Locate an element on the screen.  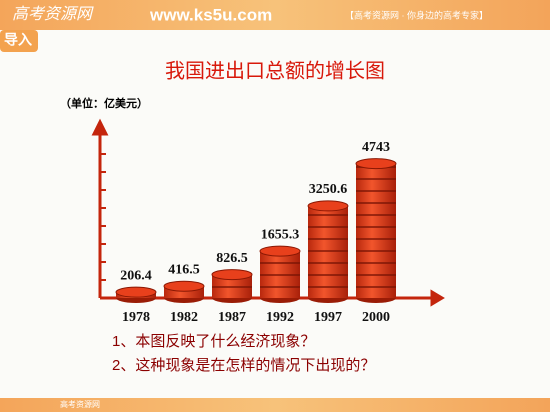
value-label: 1655.3 is located at coordinates (280, 234).